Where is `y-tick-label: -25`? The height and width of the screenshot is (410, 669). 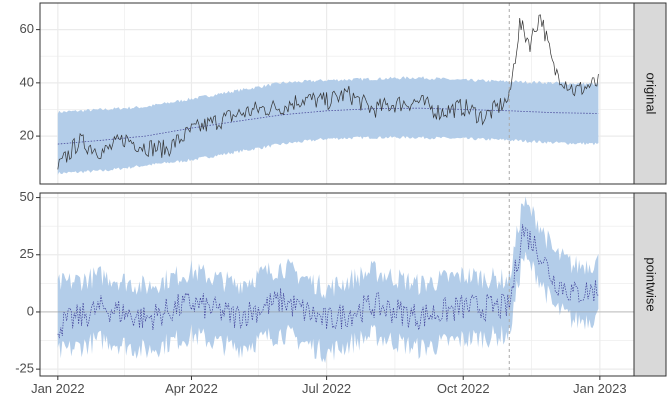 y-tick-label: -25 is located at coordinates (24, 368).